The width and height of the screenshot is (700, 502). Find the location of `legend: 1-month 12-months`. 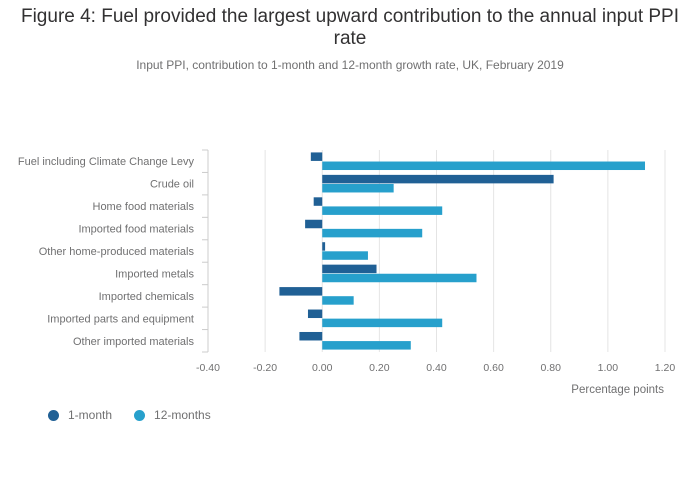

legend: 1-month 12-months is located at coordinates (140, 415).